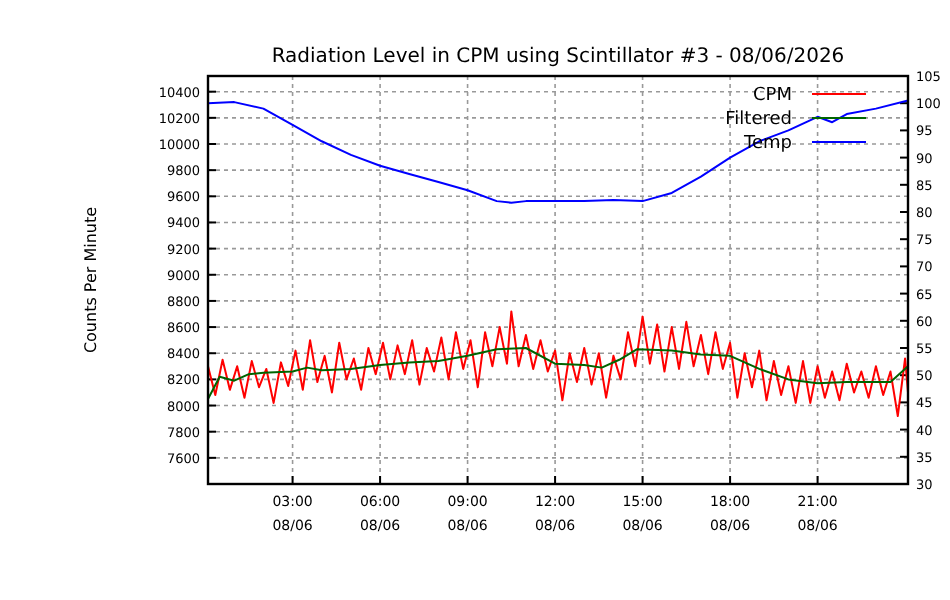  Describe the element at coordinates (772, 96) in the screenshot. I see `legend-label: CPM` at that location.